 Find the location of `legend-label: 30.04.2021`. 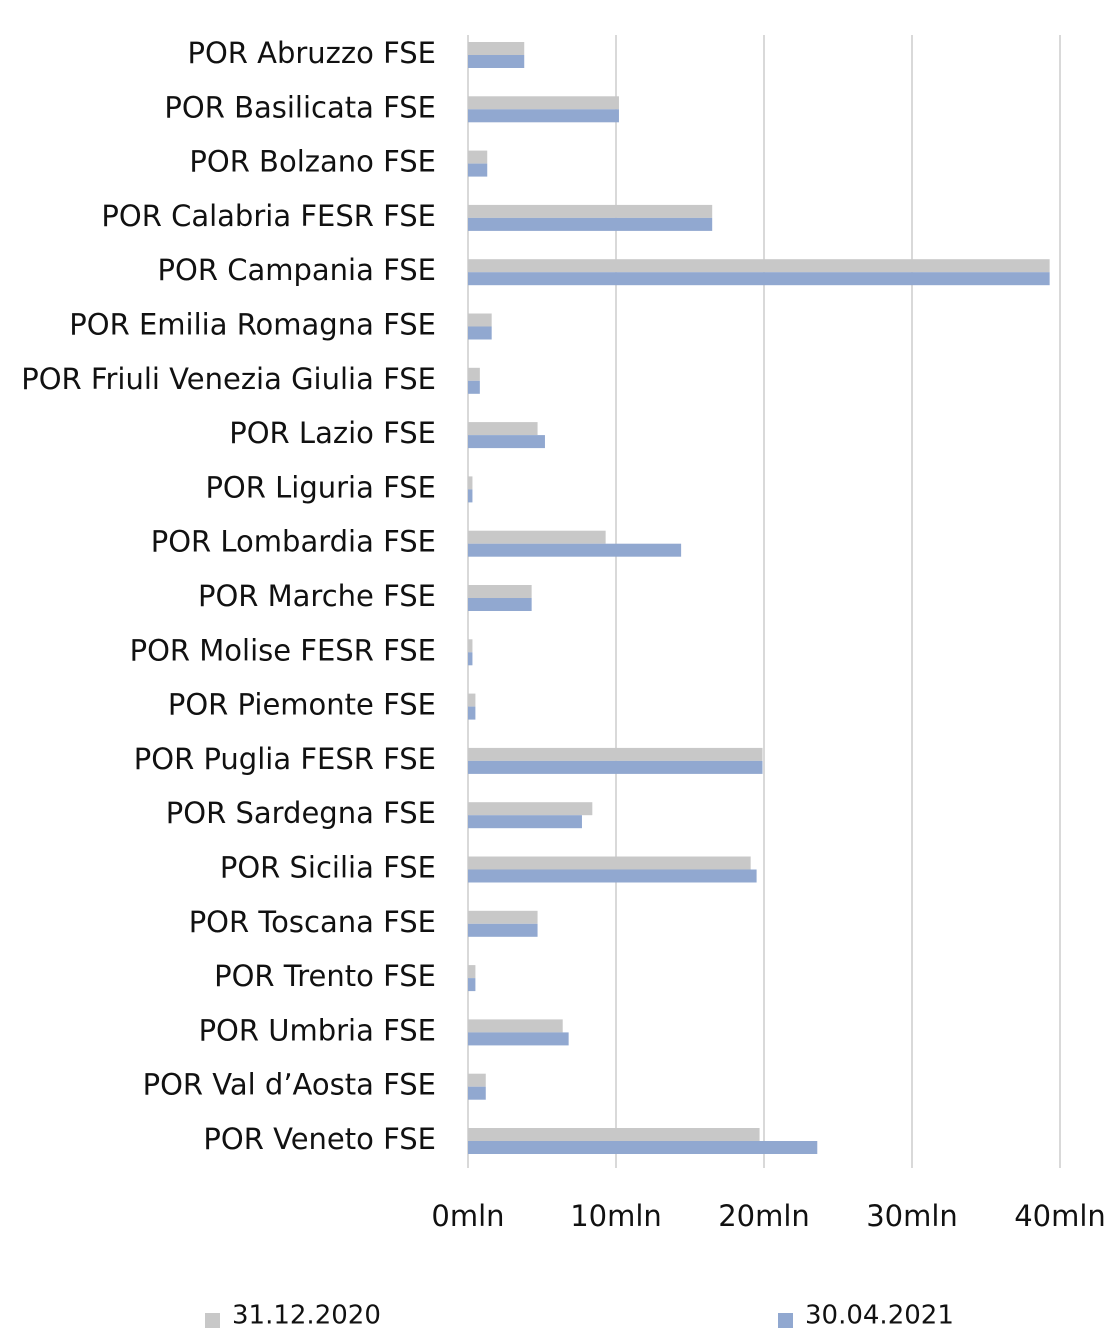

legend-label: 30.04.2021 is located at coordinates (879, 1314).